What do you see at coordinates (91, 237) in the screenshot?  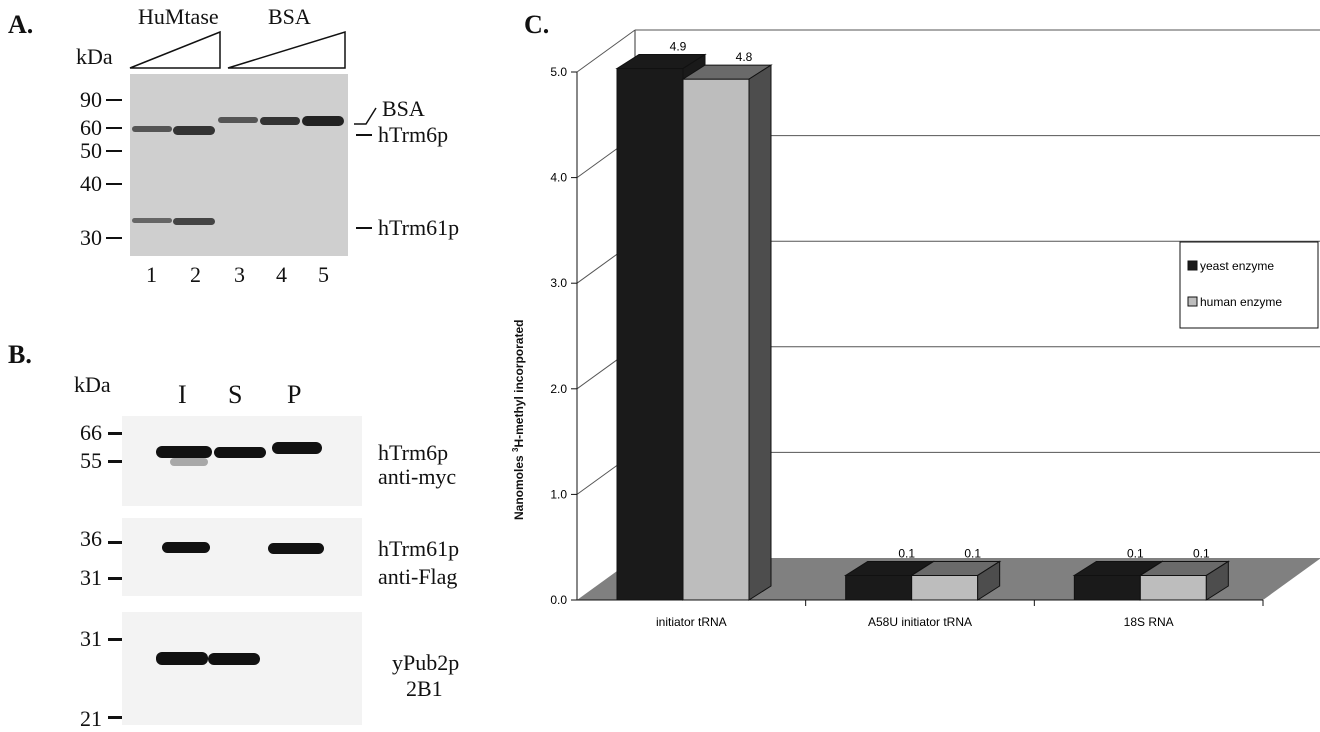 I see `mw-marker: 30` at bounding box center [91, 237].